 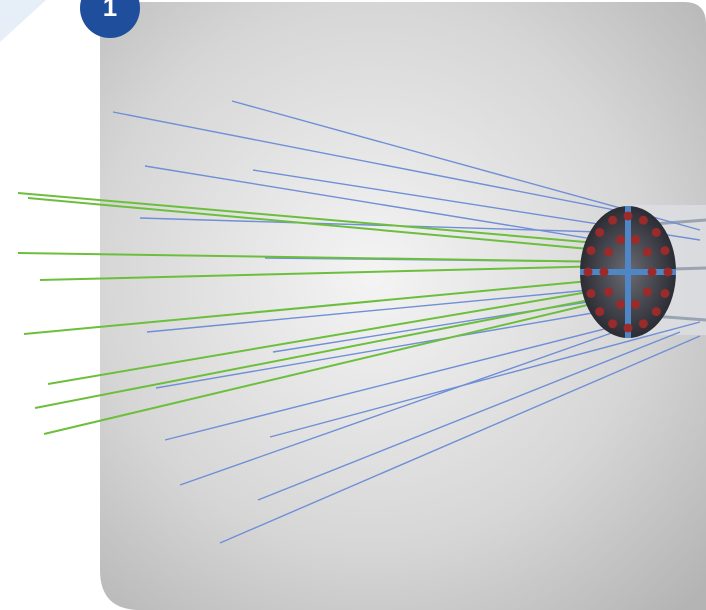 I want to click on corner-decoration, so click(x=23, y=21).